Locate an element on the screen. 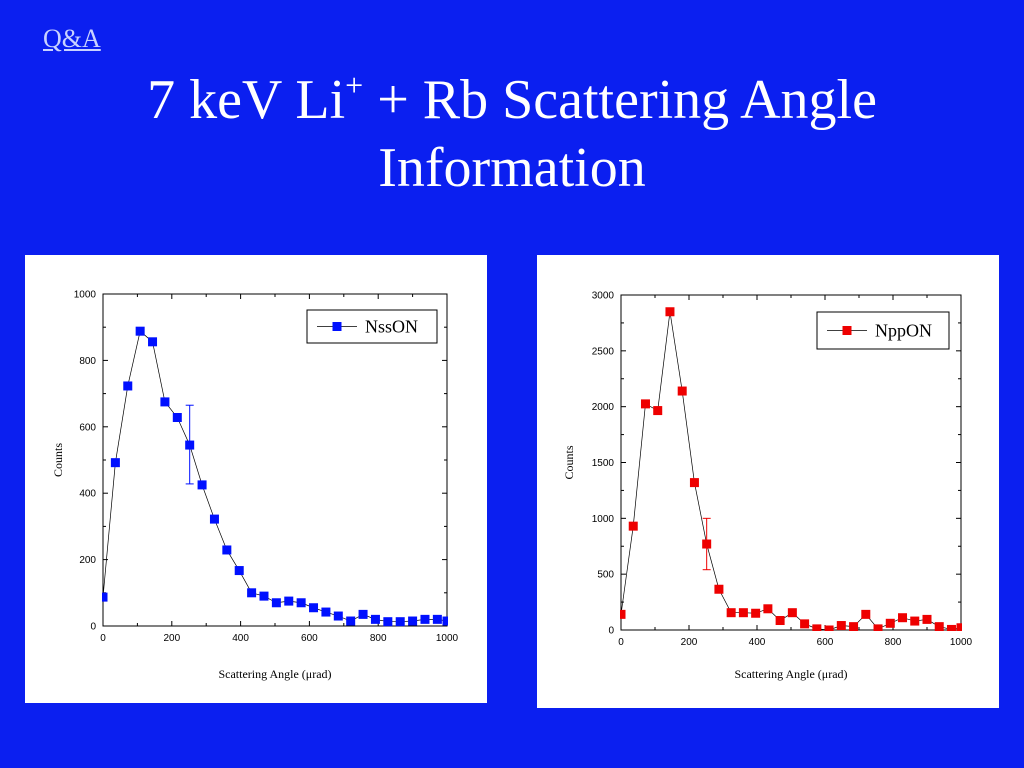 The width and height of the screenshot is (1024, 768). title-line-1: 7 keV Li+ + Rb Scattering Angle is located at coordinates (512, 100).